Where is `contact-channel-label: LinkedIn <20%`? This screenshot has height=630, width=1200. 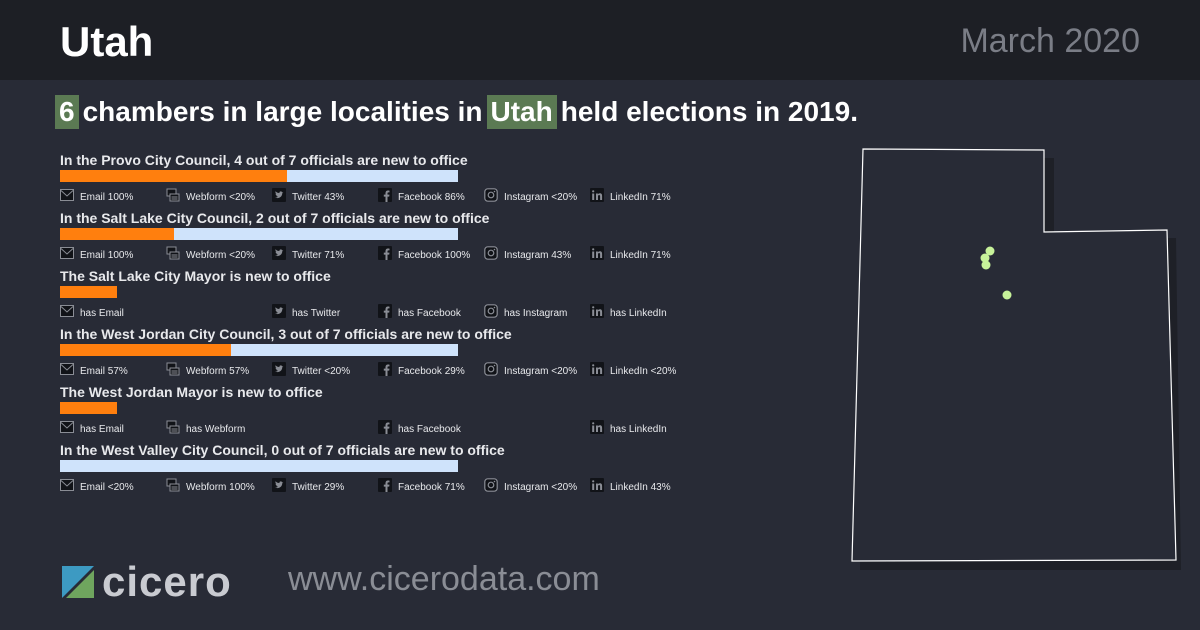
contact-channel-label: LinkedIn <20% is located at coordinates (643, 371).